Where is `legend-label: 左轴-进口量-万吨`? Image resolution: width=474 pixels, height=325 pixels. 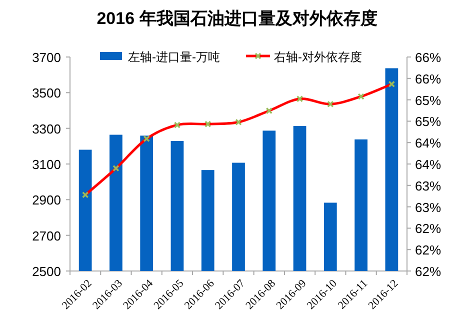
legend-label: 左轴-进口量-万吨 is located at coordinates (174, 57).